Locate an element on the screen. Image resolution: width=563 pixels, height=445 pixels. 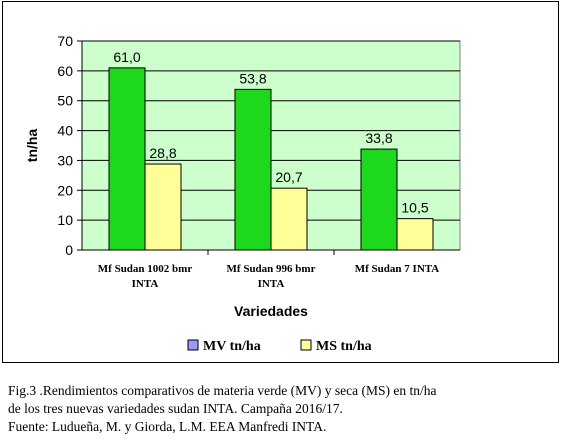
data-label: 20,7 is located at coordinates (288, 177).